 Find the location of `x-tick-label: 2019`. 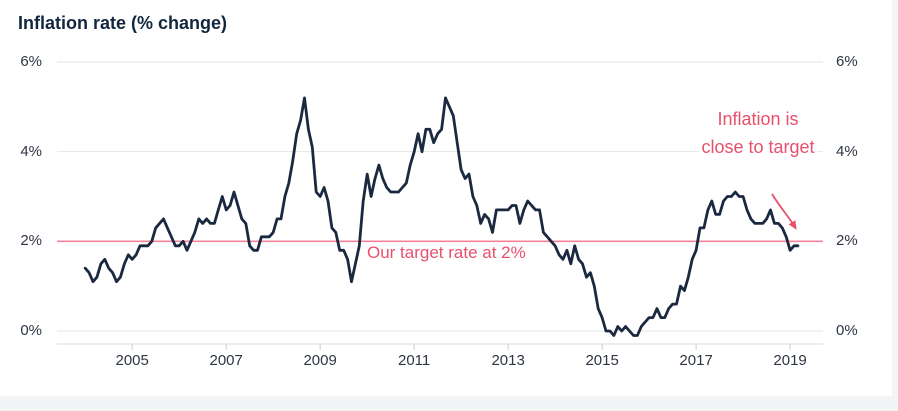

x-tick-label: 2019 is located at coordinates (790, 360).